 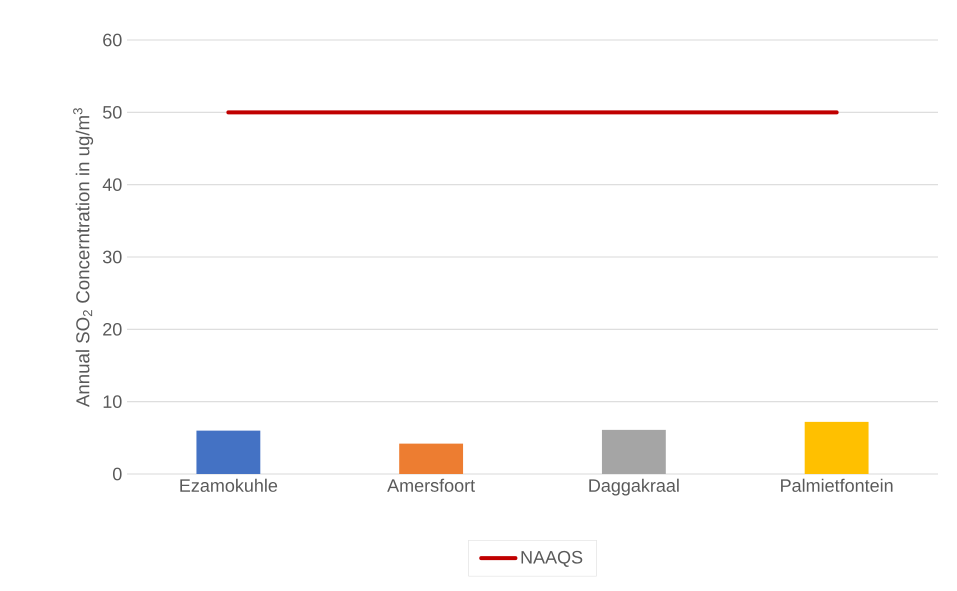 What do you see at coordinates (83, 258) in the screenshot?
I see `y-axis-title: Annual SO$_{2}$ Concerntration in ug/m$^{3}$` at bounding box center [83, 258].